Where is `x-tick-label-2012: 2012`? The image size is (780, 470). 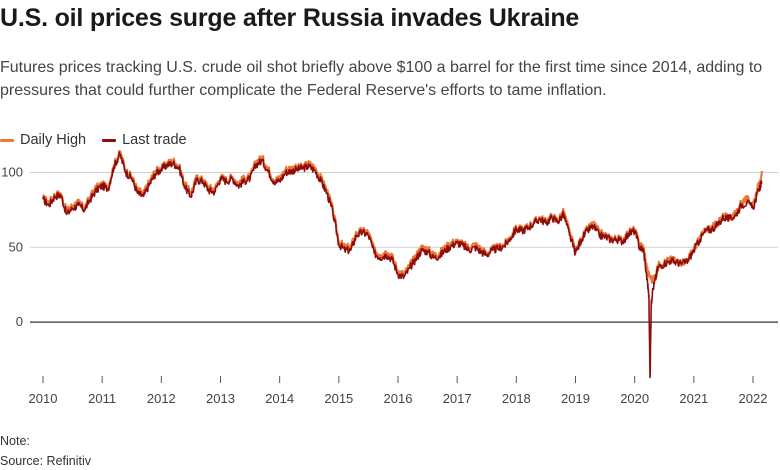 x-tick-label-2012: 2012 is located at coordinates (161, 398).